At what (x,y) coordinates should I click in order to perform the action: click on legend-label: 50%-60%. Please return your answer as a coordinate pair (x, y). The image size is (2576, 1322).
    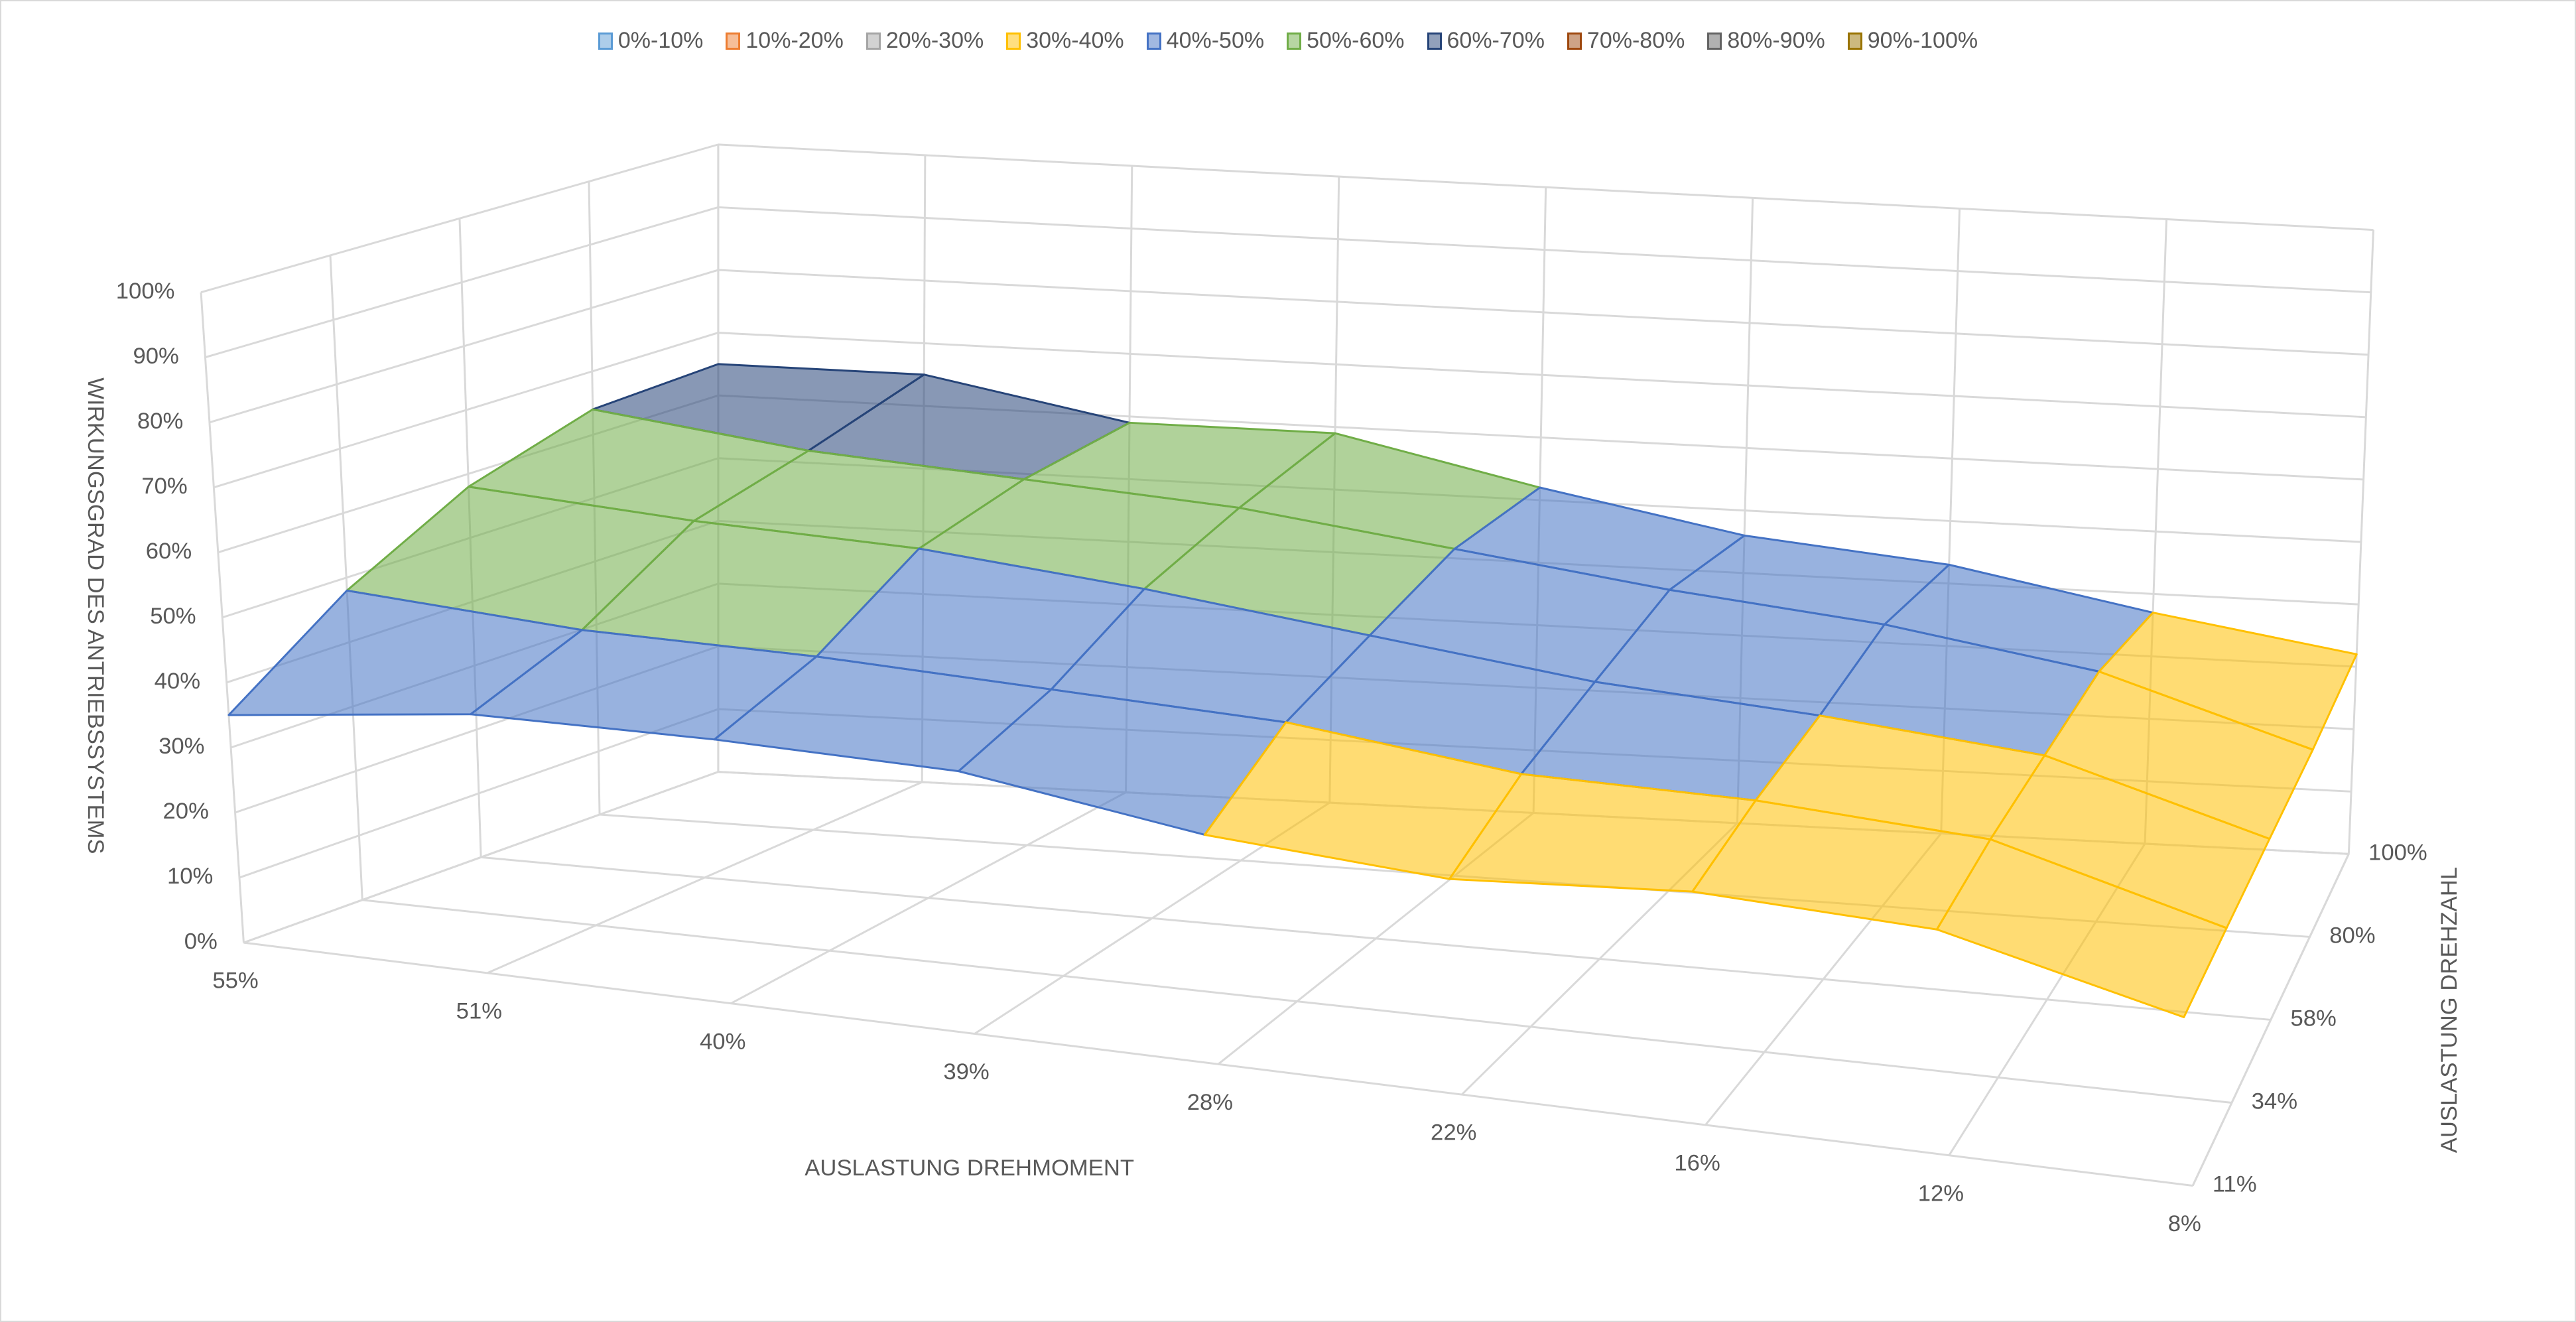
    Looking at the image, I should click on (1356, 41).